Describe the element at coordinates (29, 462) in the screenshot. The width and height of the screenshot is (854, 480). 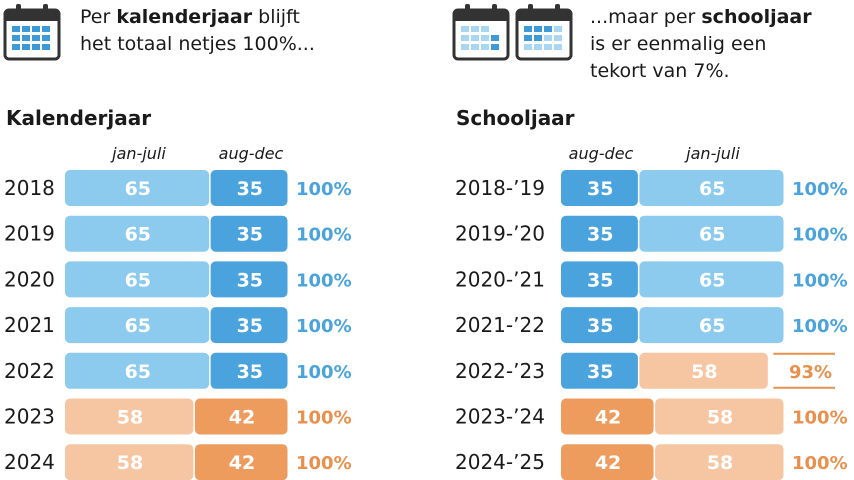
I see `category-label: 2024` at that location.